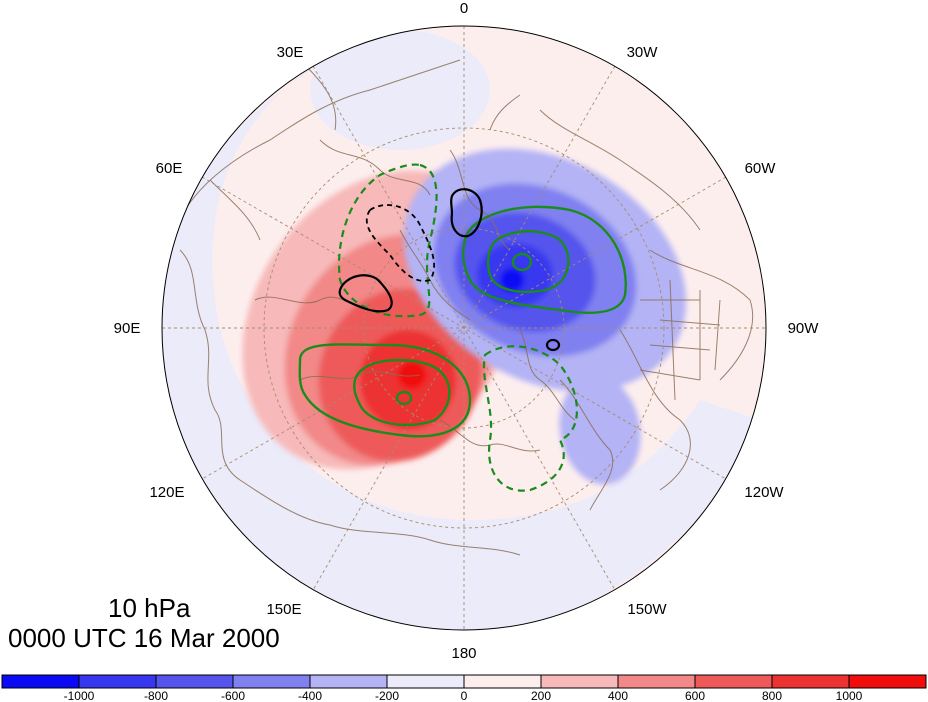  I want to click on lon-label-120w: 120W, so click(764, 492).